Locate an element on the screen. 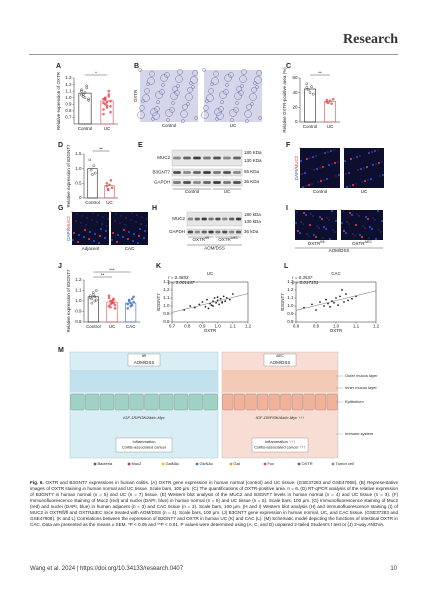 The image size is (427, 603). y-tick-label: 1.5 is located at coordinates (78, 153).